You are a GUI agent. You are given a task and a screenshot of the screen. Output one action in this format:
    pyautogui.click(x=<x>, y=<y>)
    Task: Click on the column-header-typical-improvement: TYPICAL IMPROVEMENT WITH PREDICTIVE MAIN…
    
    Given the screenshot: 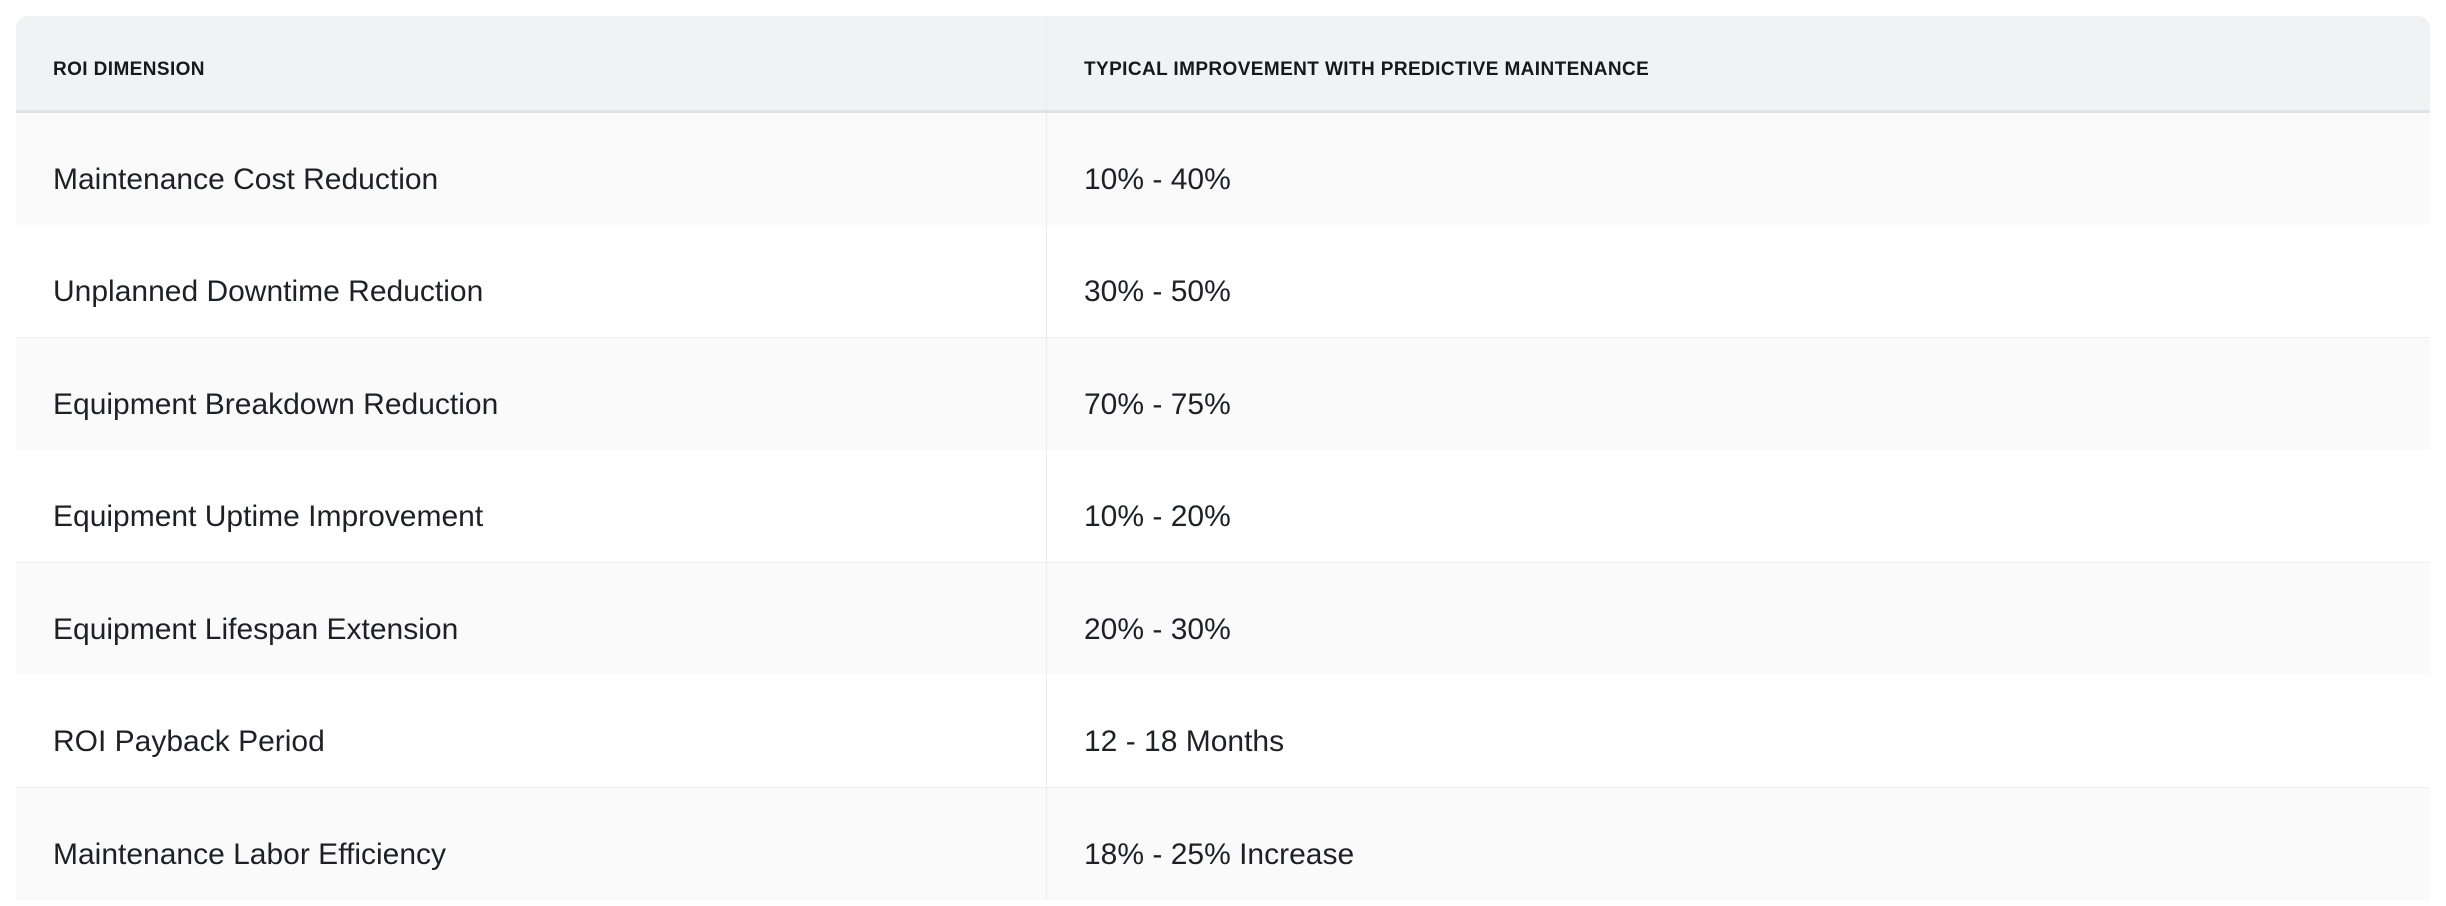 What is the action you would take?
    pyautogui.click(x=1738, y=63)
    